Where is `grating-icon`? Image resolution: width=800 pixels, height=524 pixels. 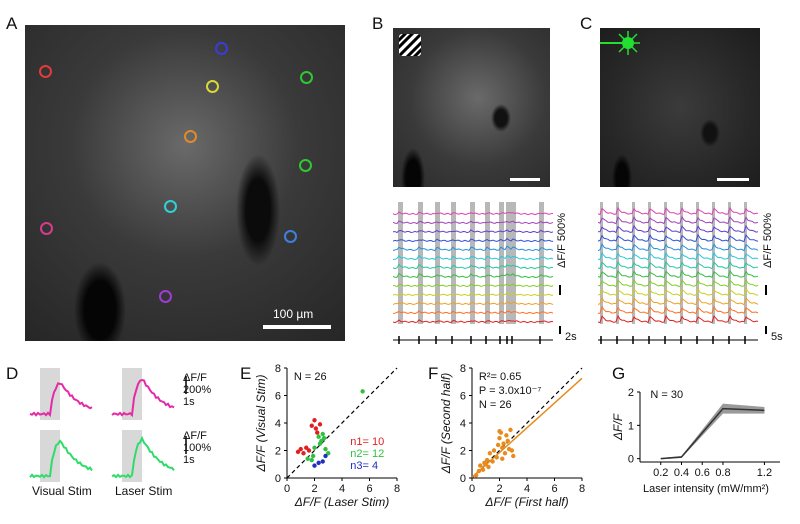 grating-icon is located at coordinates (410, 45).